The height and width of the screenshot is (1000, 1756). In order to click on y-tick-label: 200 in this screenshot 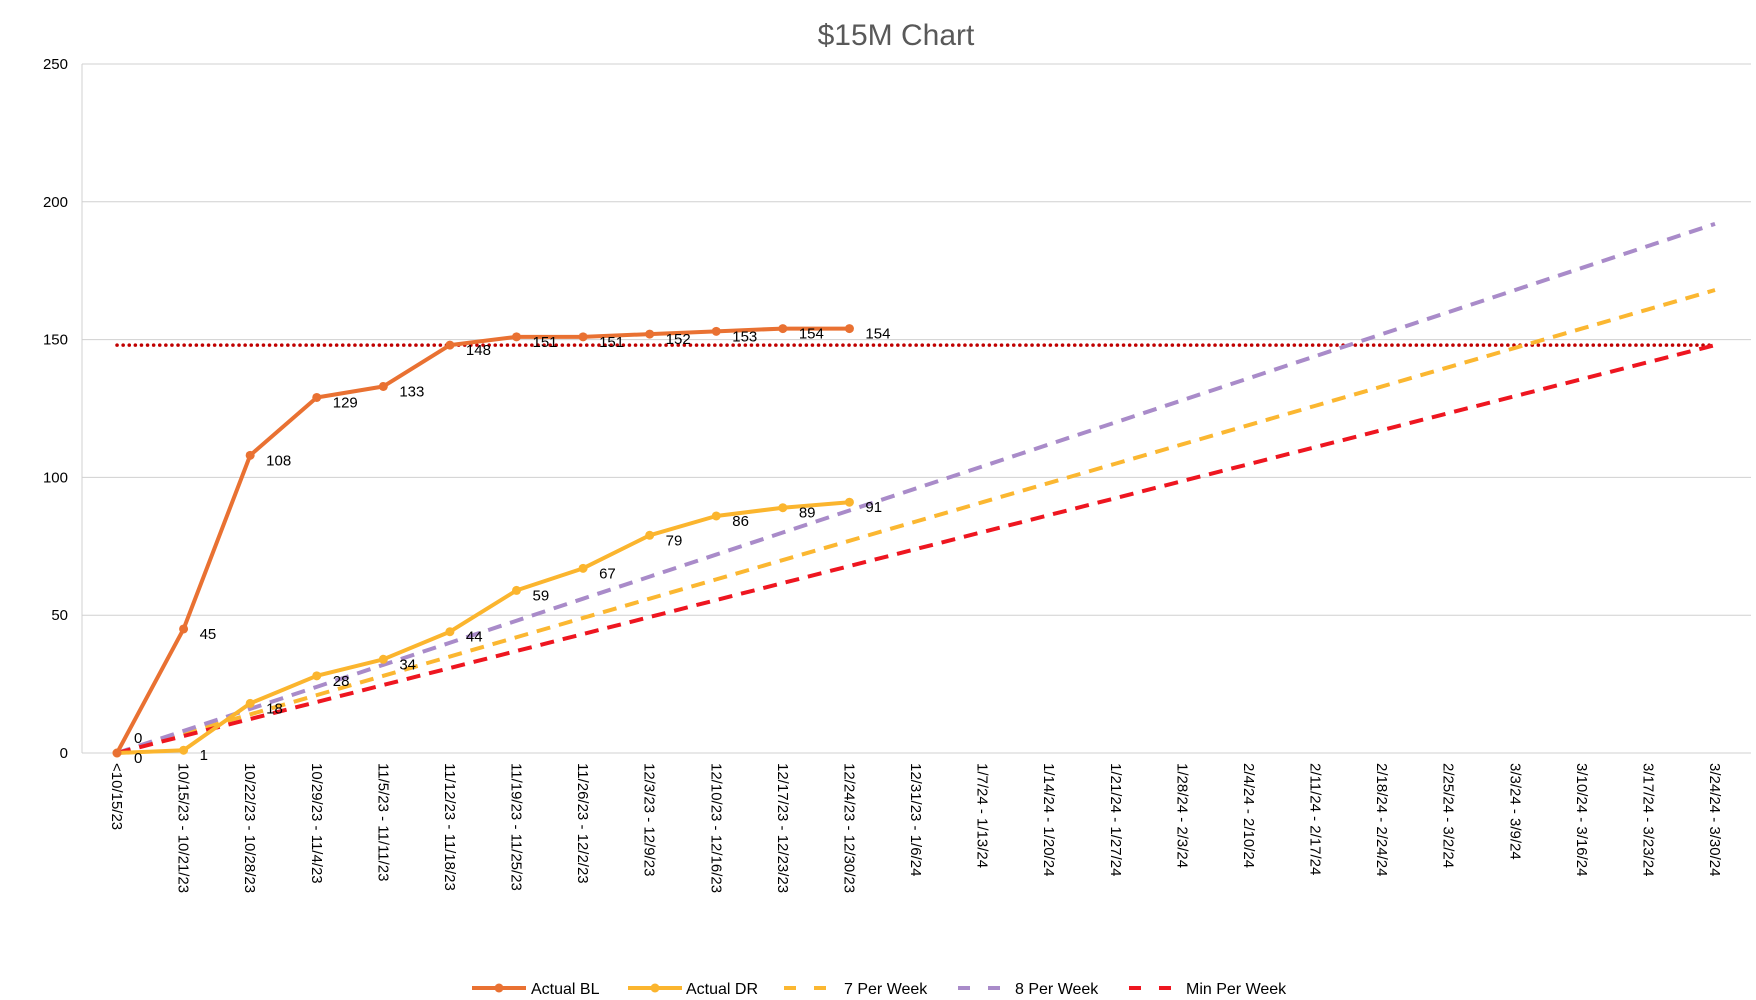, I will do `click(55, 202)`.